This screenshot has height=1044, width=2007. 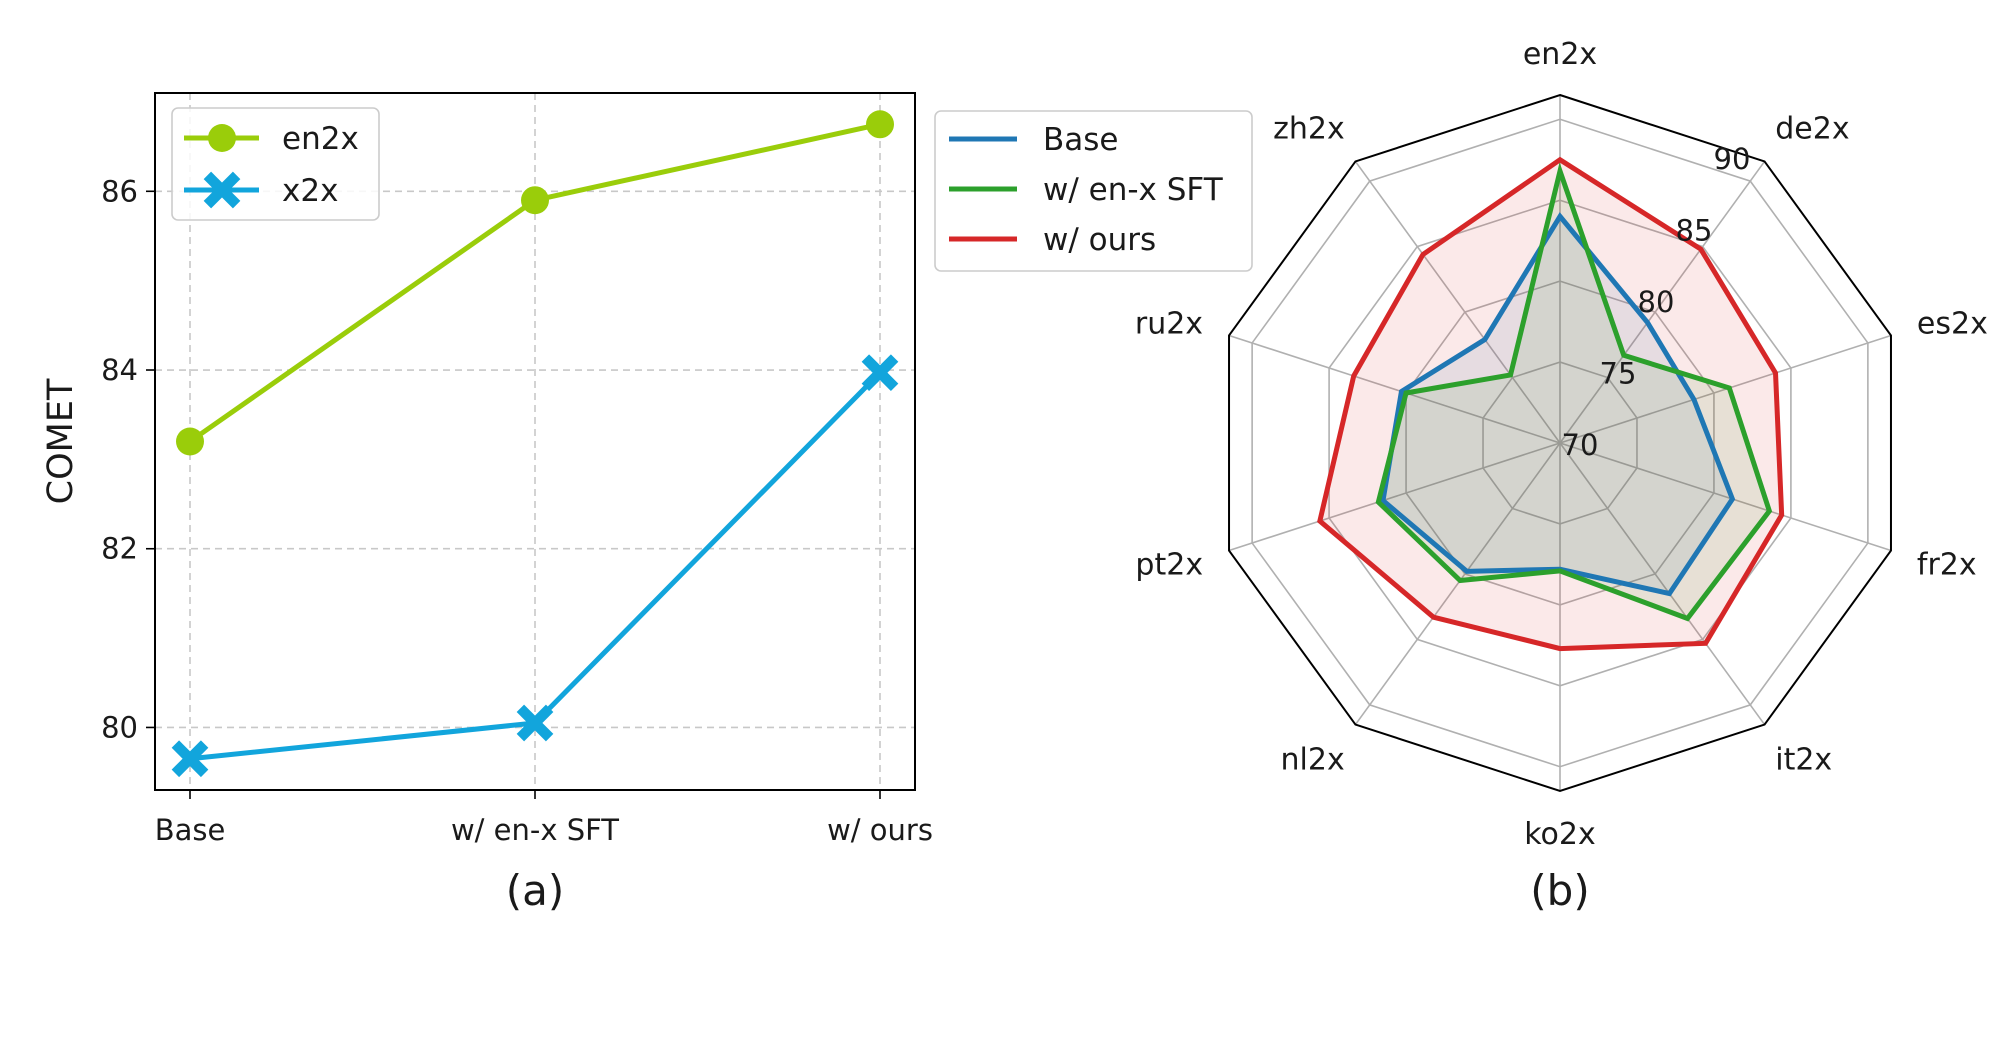 I want to click on radar-axis-label: es2x, so click(x=1952, y=323).